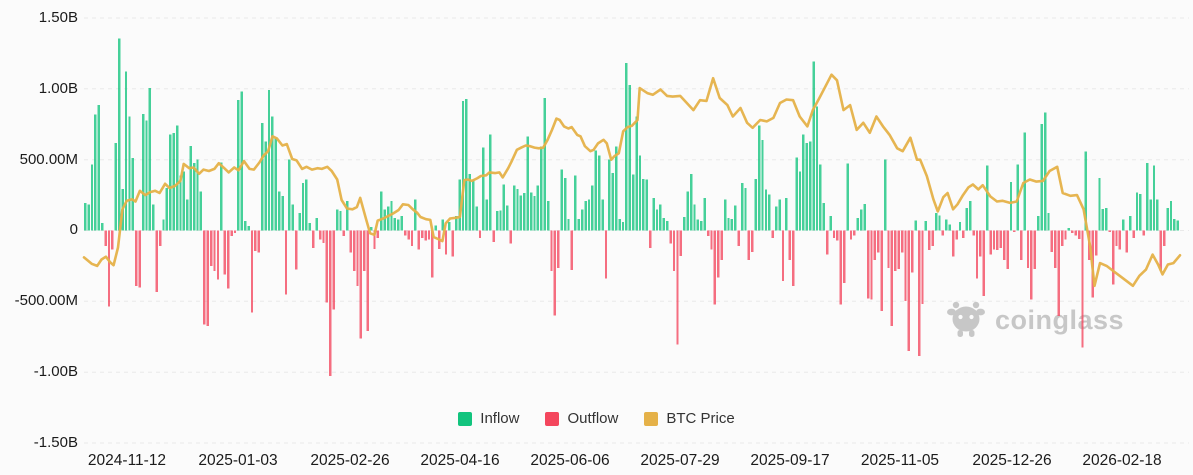 This screenshot has width=1193, height=475. What do you see at coordinates (570, 460) in the screenshot?
I see `x-tick-2025-06-06: 2025-06-06` at bounding box center [570, 460].